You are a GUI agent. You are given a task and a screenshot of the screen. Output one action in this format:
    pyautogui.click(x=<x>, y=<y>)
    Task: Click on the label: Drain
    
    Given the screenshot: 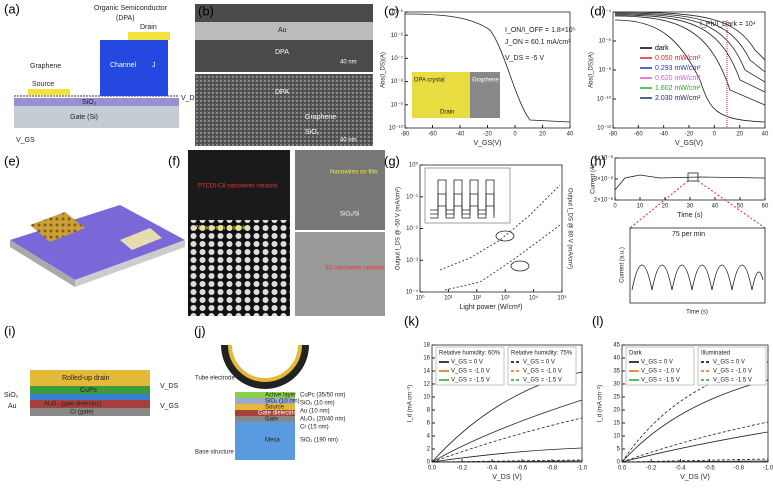 What is the action you would take?
    pyautogui.click(x=447, y=113)
    